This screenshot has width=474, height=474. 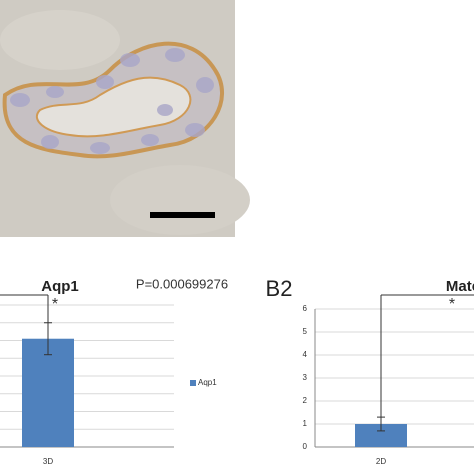 I want to click on chart-title: Mate, so click(x=460, y=286).